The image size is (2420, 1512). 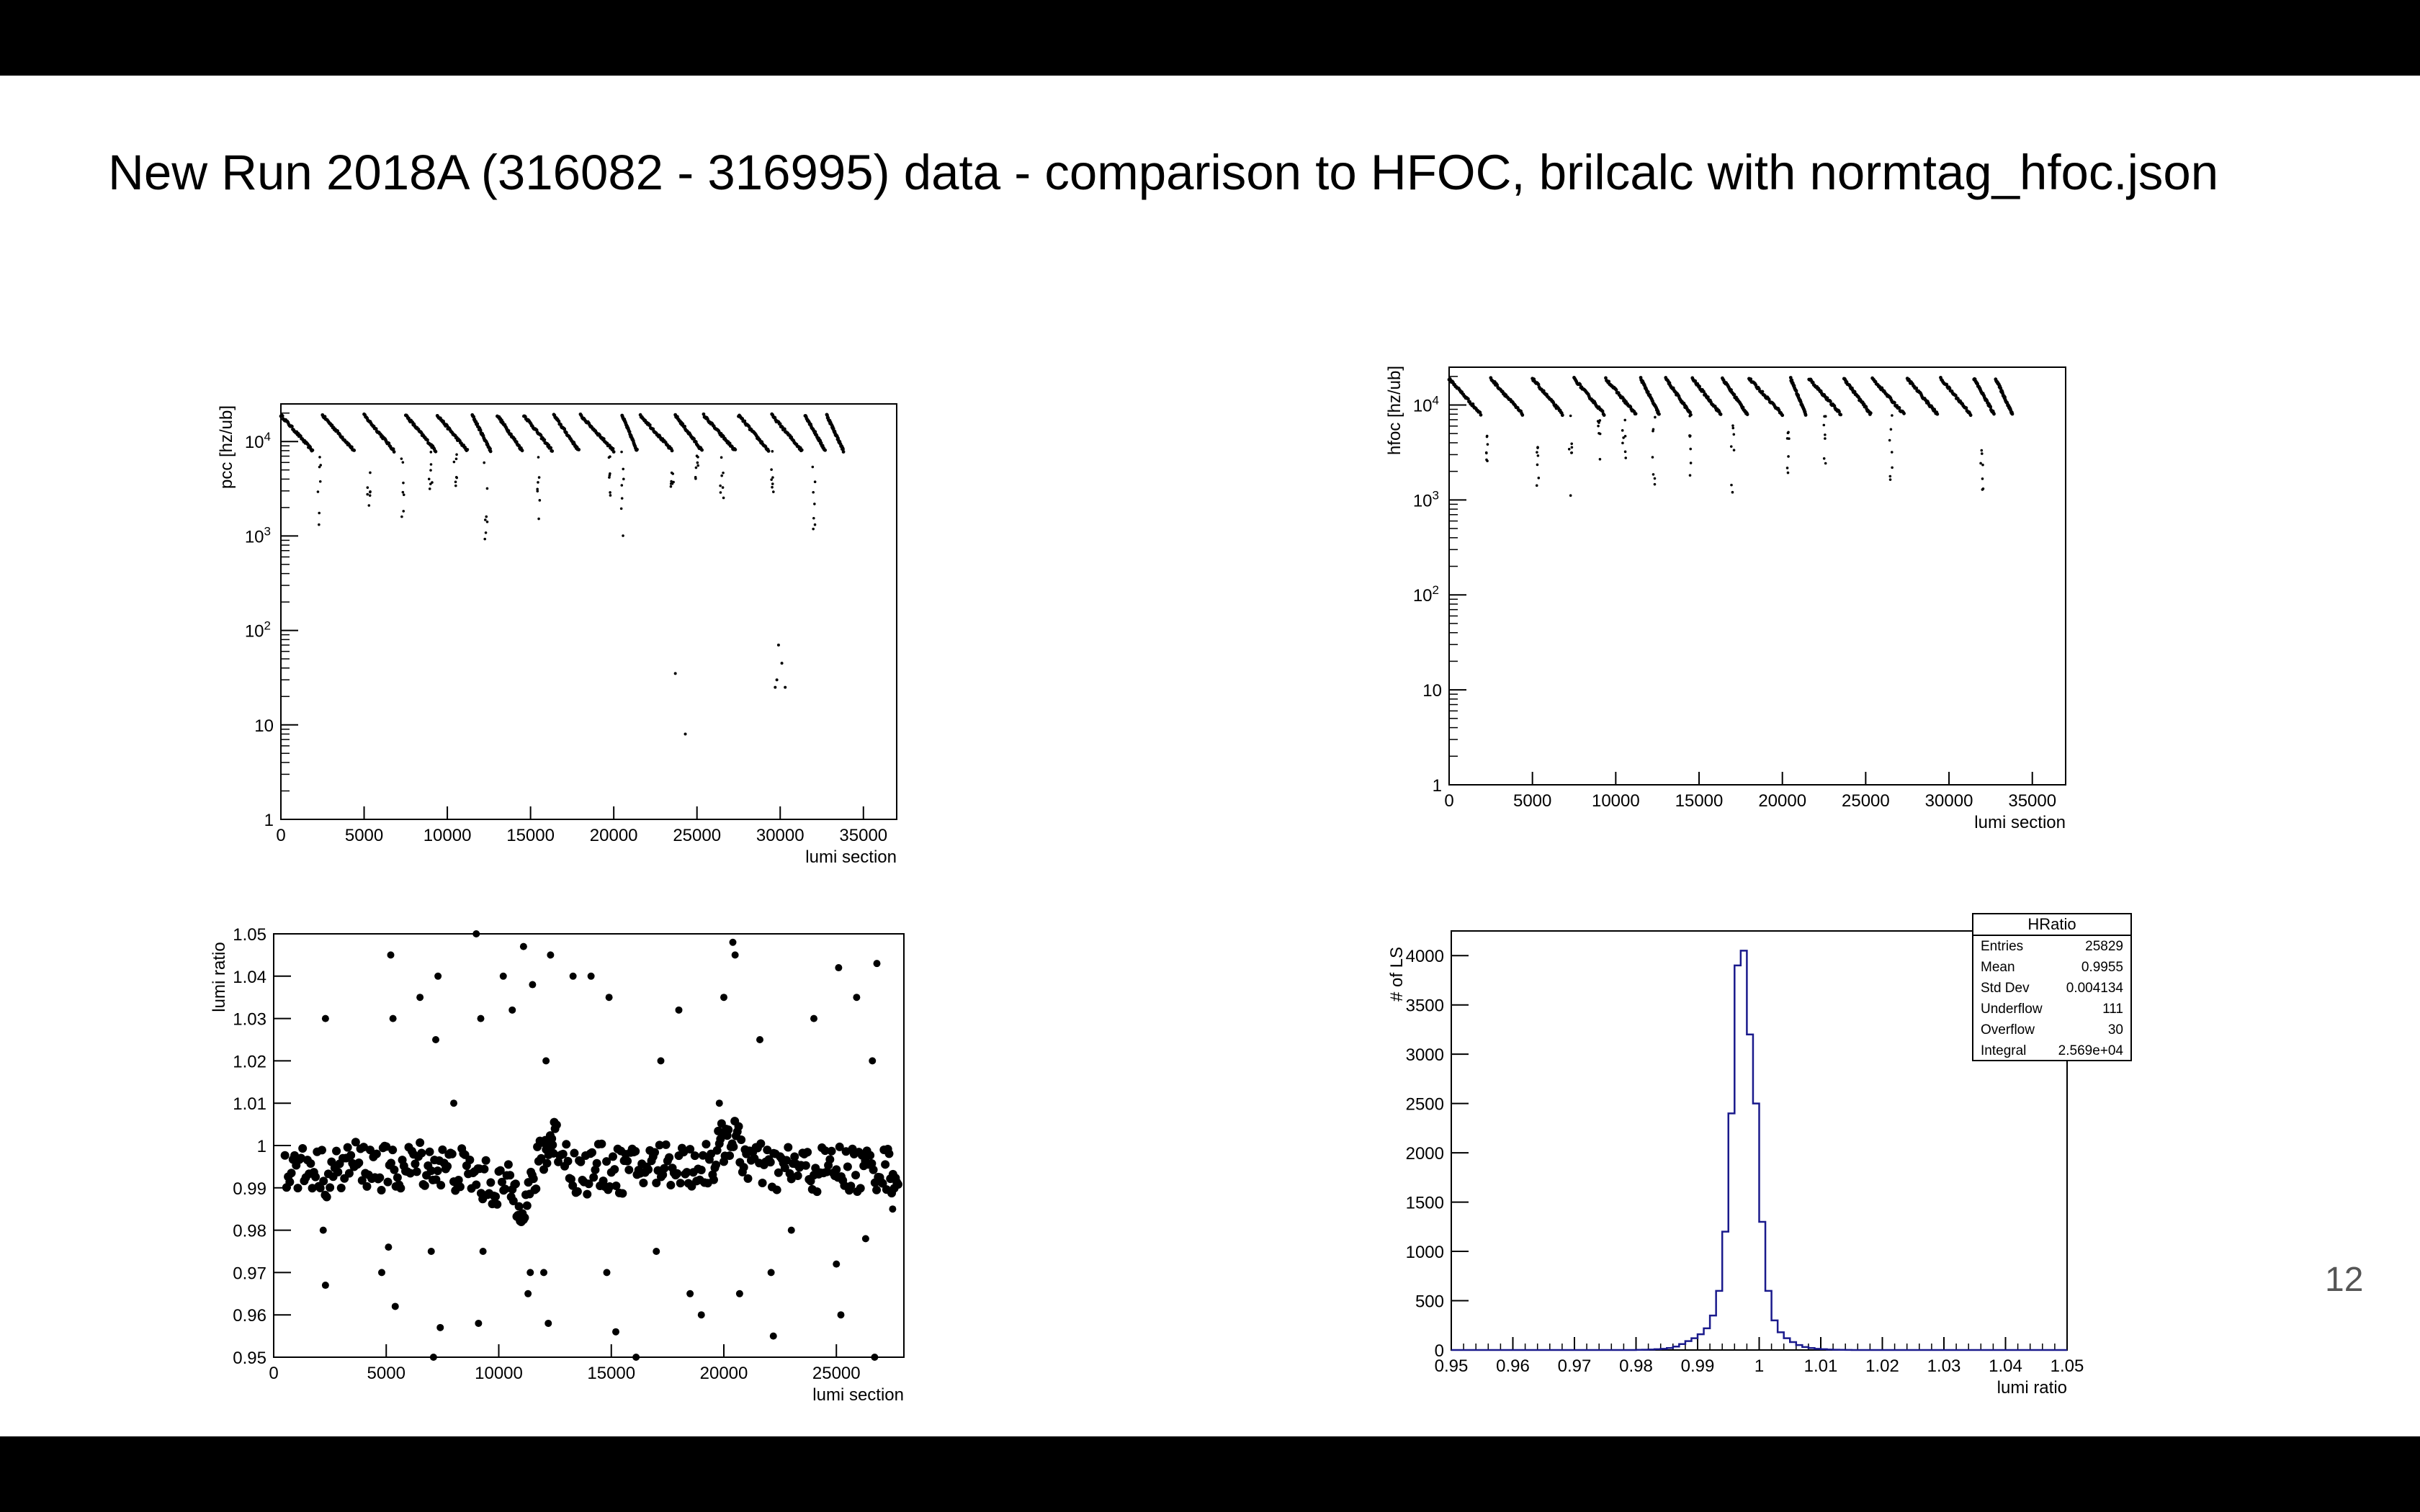 I want to click on x-tick-label: 0.98, so click(x=1636, y=1366).